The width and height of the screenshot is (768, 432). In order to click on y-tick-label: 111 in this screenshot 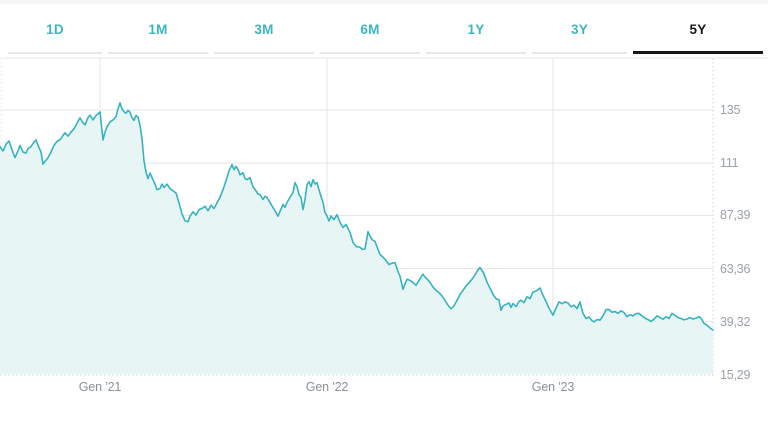, I will do `click(729, 163)`.